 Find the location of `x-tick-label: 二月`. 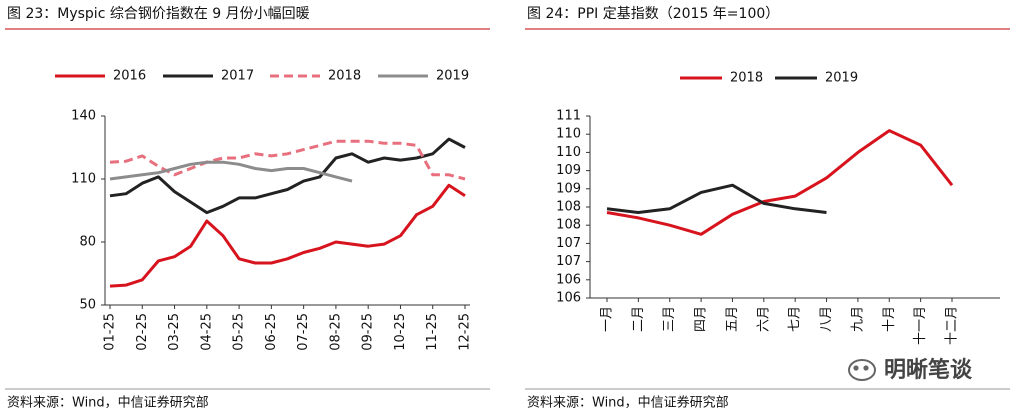

x-tick-label: 二月 is located at coordinates (638, 319).